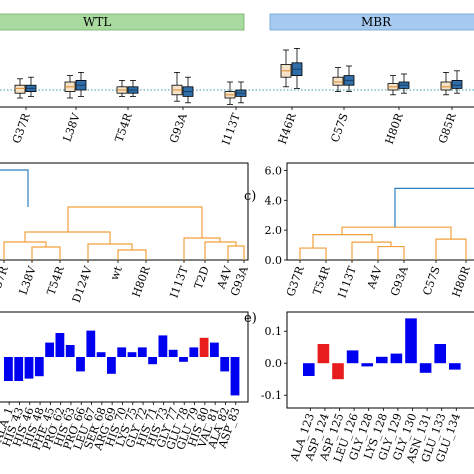 The height and width of the screenshot is (474, 474). I want to click on mbr-band-label: MBR, so click(376, 22).